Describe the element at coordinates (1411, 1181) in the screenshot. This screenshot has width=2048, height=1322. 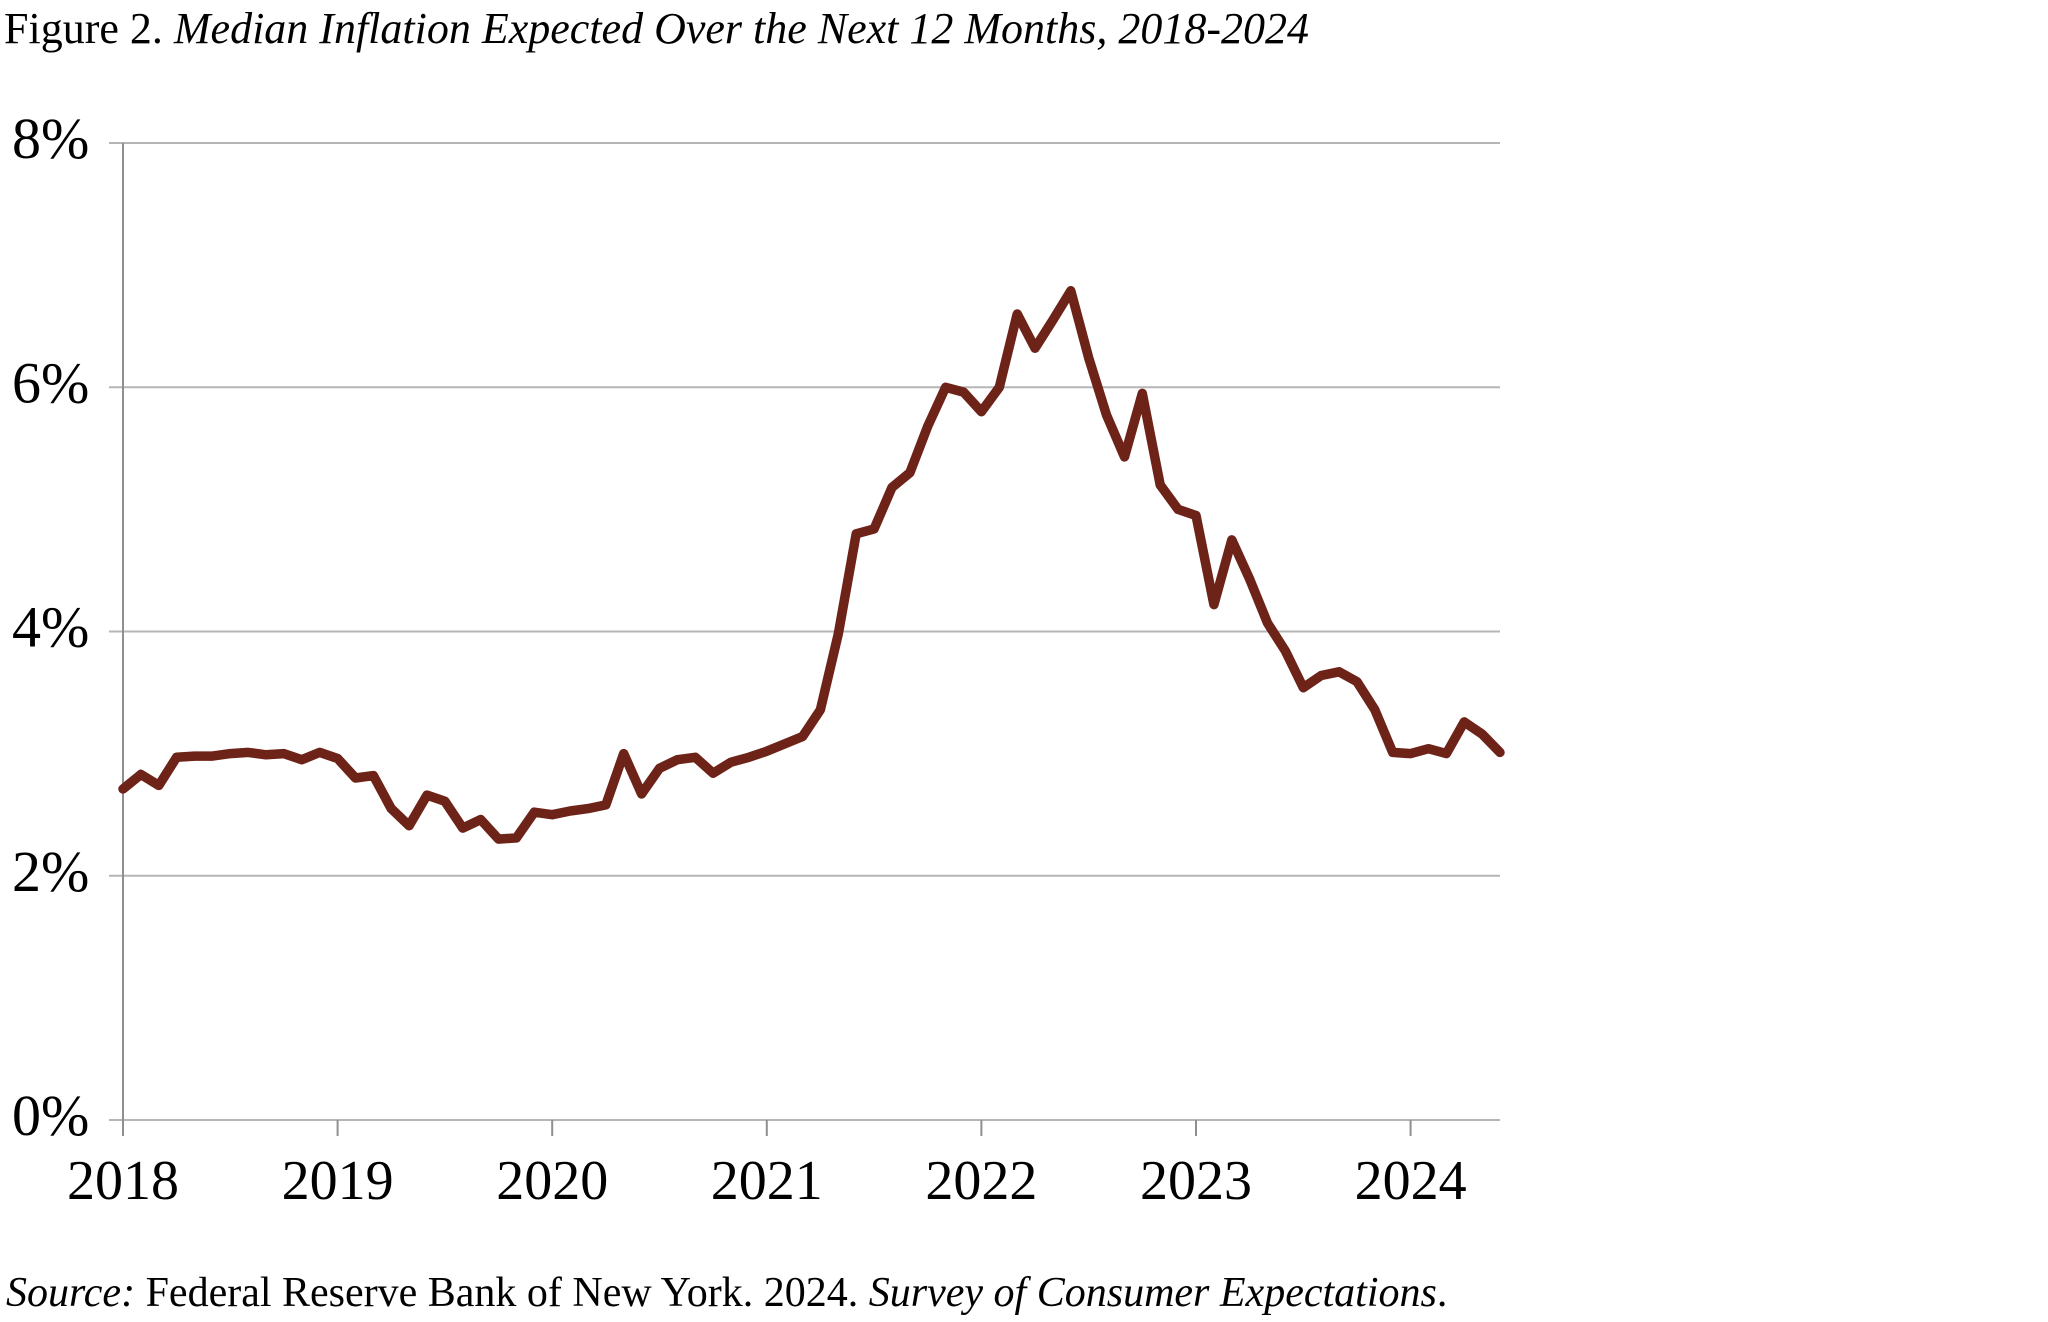
I see `x-tick-label-2024: 2024` at that location.